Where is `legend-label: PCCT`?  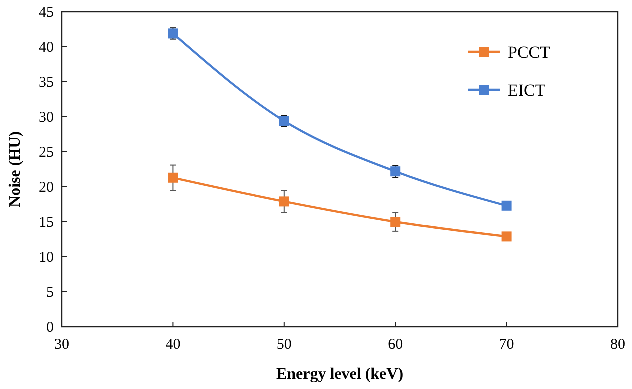 legend-label: PCCT is located at coordinates (530, 52).